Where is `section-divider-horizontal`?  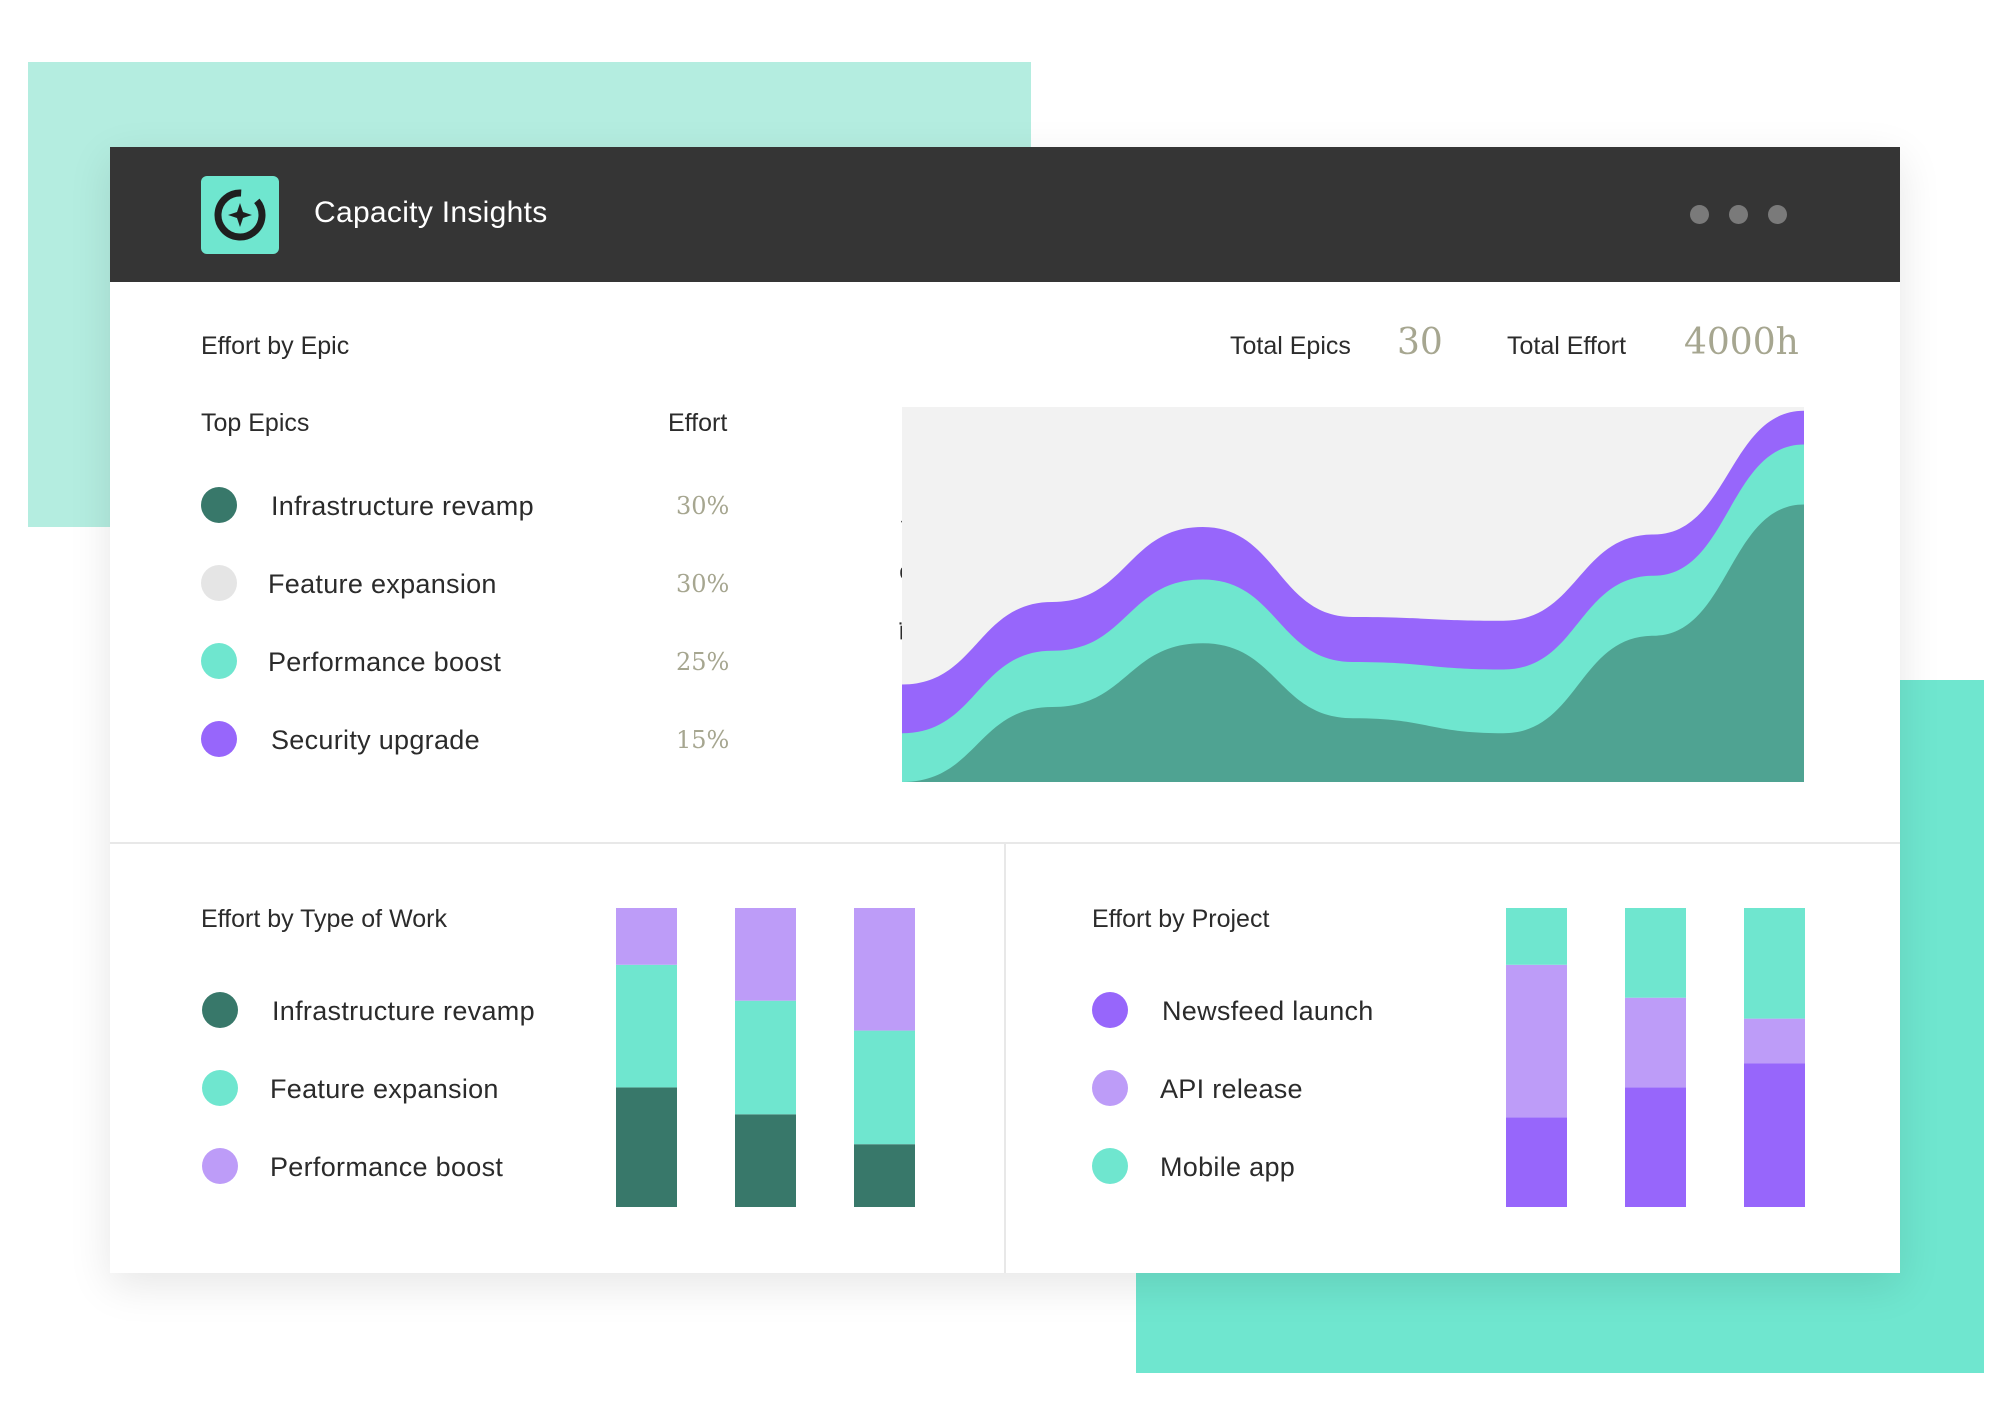
section-divider-horizontal is located at coordinates (1005, 843).